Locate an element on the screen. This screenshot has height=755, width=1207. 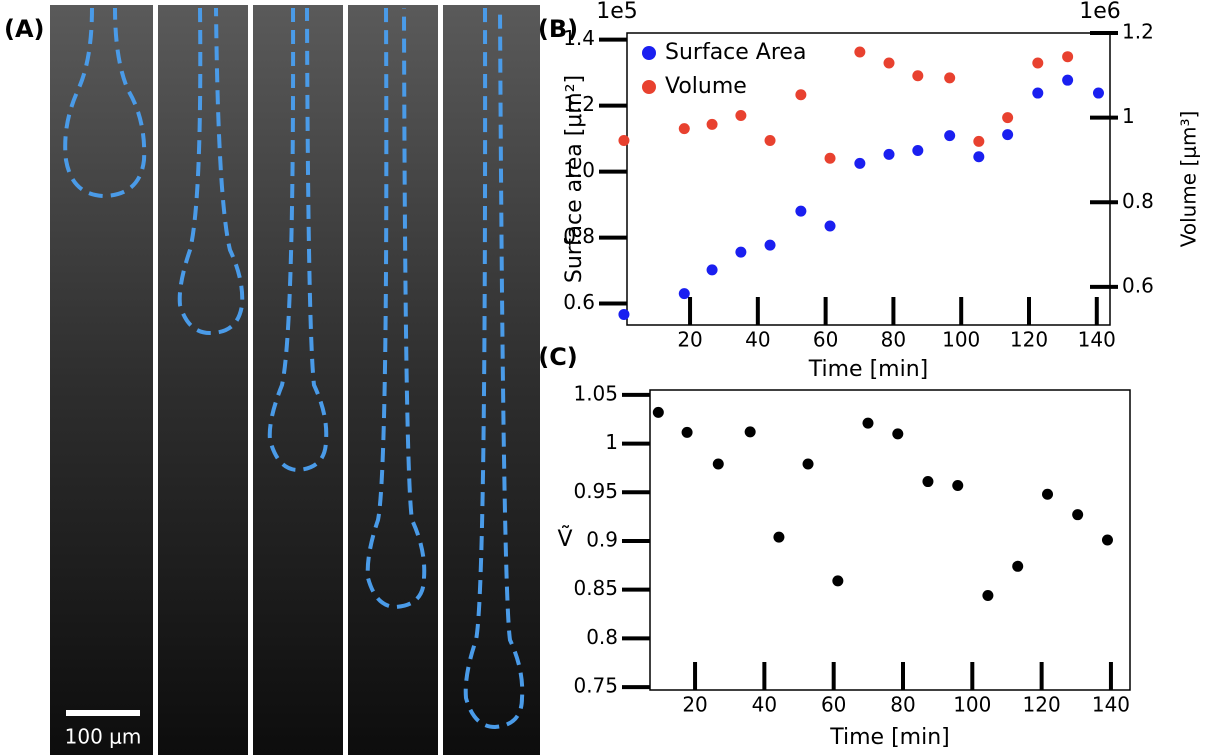
panel-label: (A) is located at coordinates (24, 29).